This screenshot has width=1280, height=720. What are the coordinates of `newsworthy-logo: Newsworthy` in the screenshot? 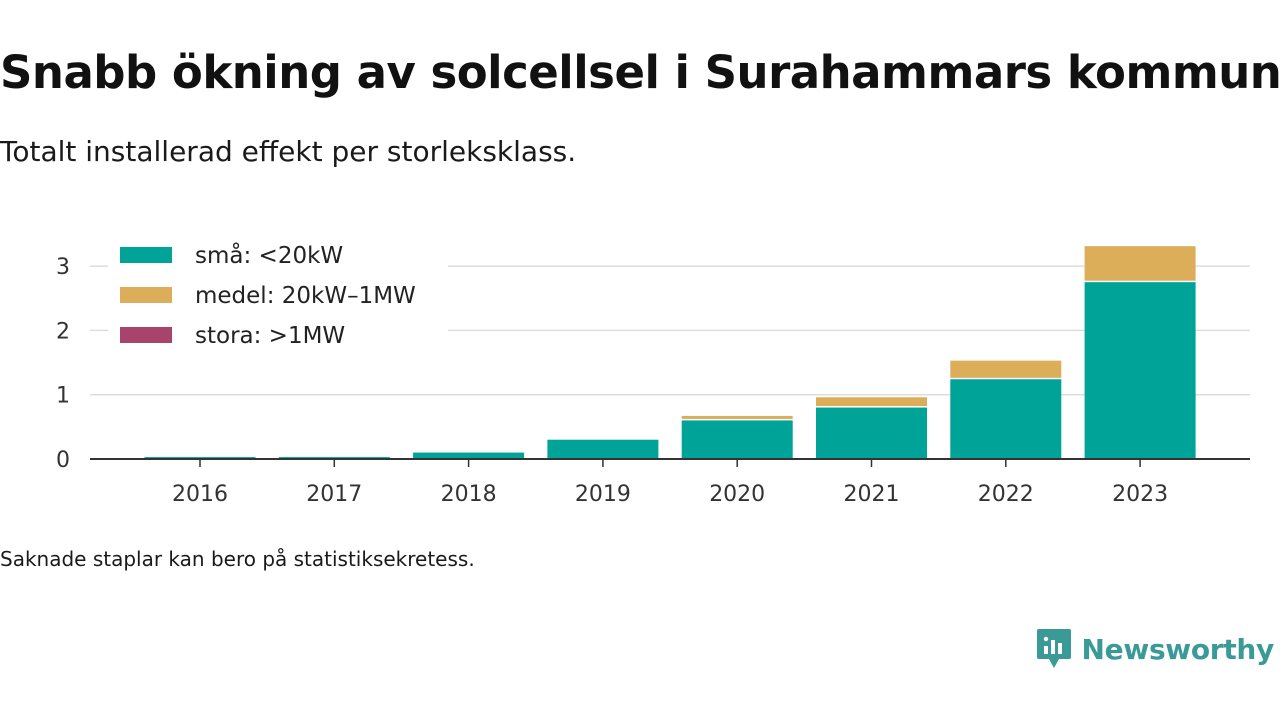 It's located at (1155, 649).